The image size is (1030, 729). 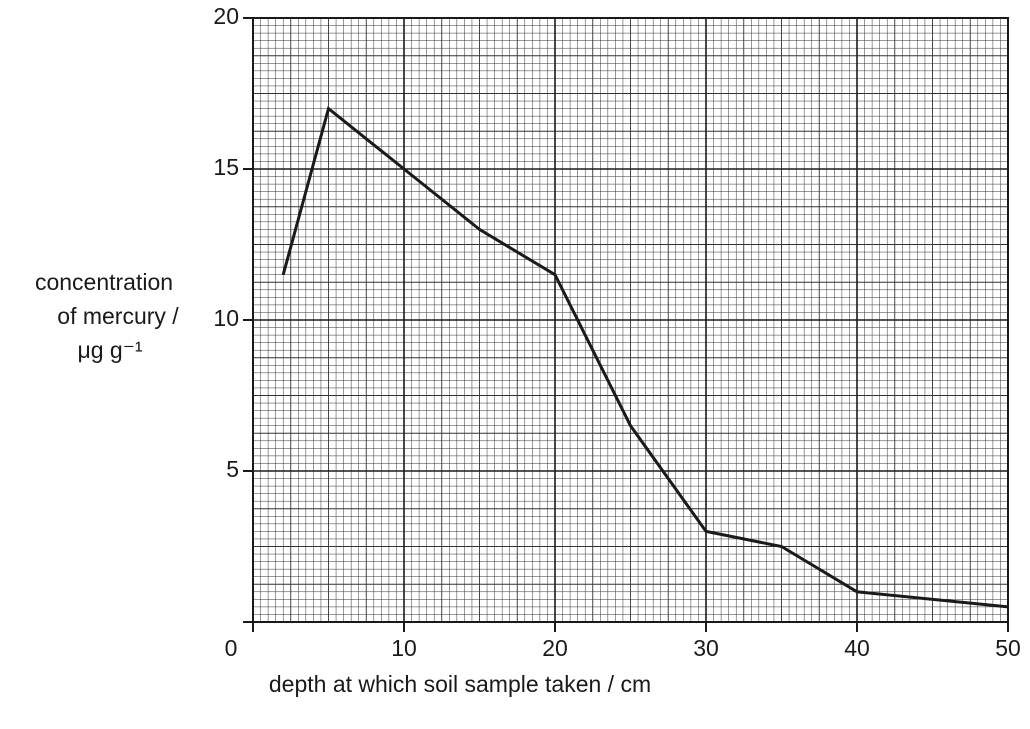 What do you see at coordinates (226, 167) in the screenshot?
I see `y-tick-label: 15` at bounding box center [226, 167].